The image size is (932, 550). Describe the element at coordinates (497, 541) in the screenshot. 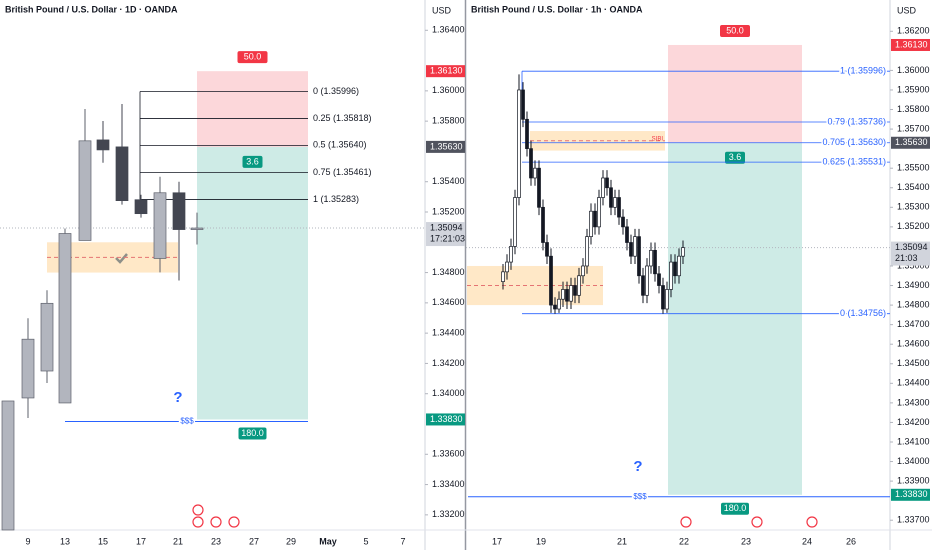

I see `date-label: 17` at that location.